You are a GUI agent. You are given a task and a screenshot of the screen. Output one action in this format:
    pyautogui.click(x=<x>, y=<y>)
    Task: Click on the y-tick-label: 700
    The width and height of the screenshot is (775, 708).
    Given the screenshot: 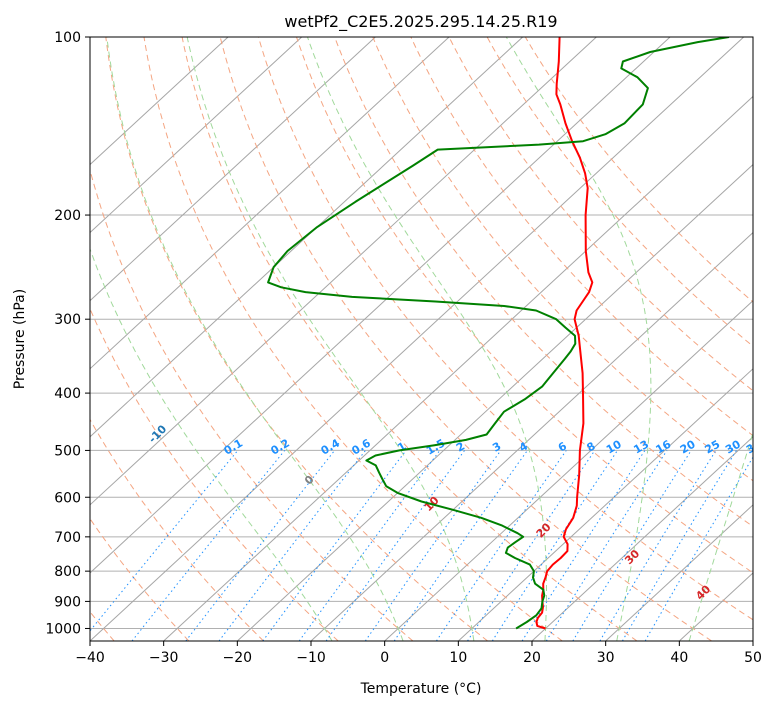 What is the action you would take?
    pyautogui.click(x=67, y=538)
    